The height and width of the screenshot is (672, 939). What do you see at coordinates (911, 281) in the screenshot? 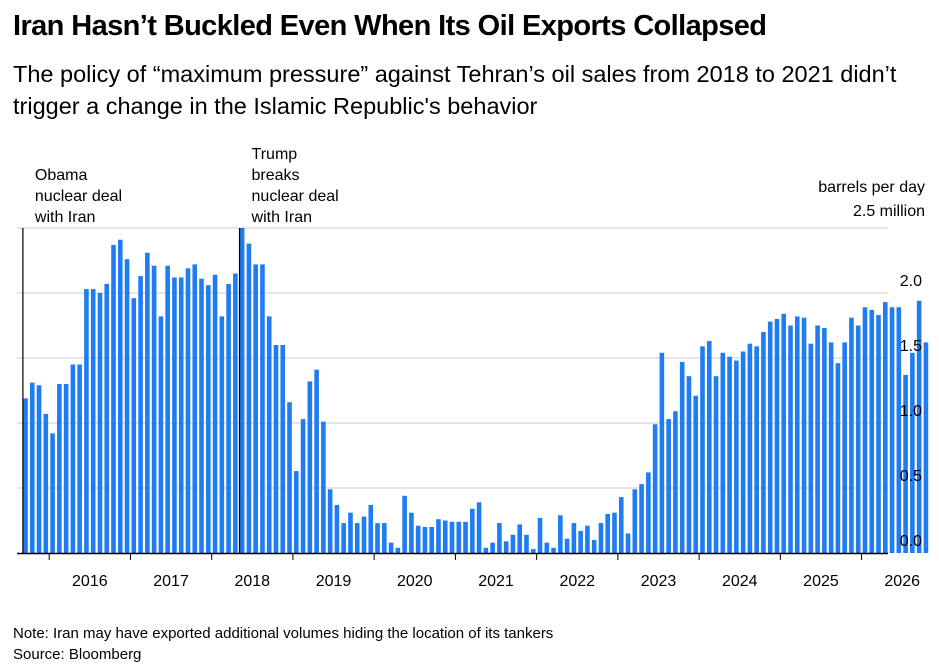
I see `y-tick-label: 2.0` at bounding box center [911, 281].